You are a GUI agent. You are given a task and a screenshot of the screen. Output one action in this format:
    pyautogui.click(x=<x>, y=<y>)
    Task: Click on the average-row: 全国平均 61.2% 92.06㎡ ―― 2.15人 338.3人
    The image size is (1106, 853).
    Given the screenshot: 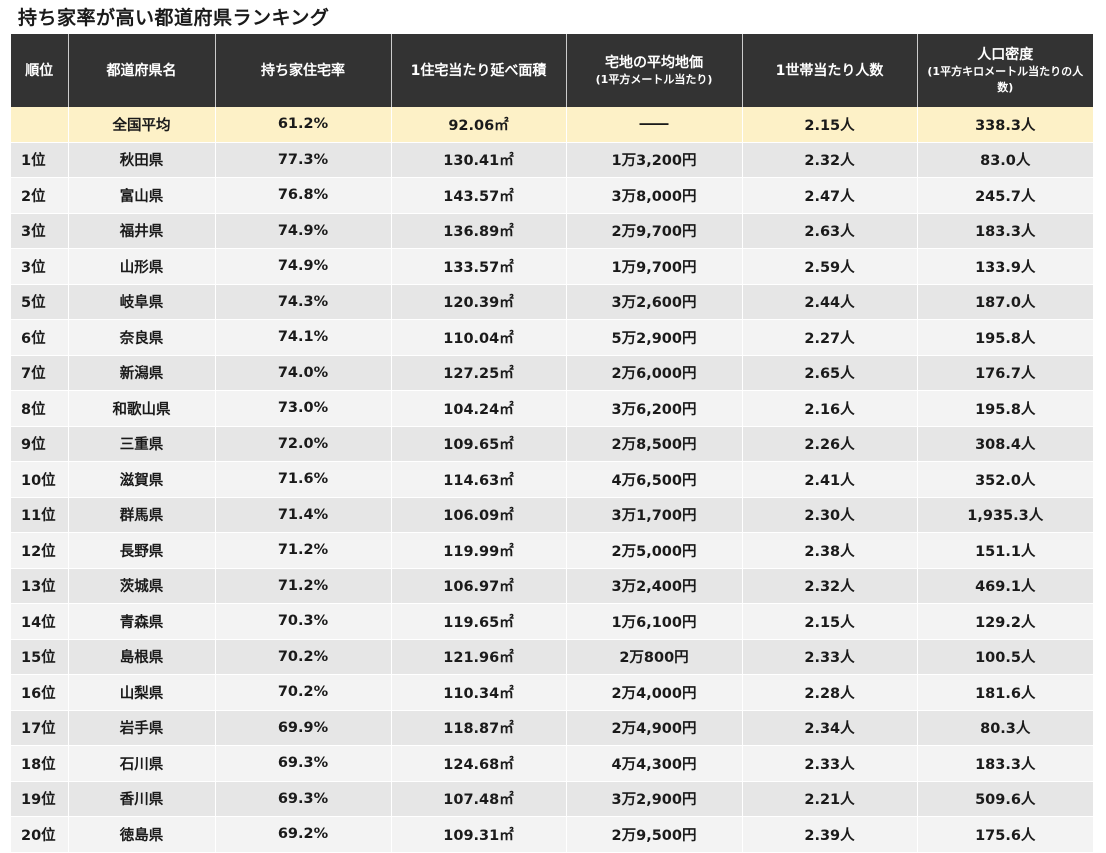 What is the action you would take?
    pyautogui.click(x=552, y=125)
    